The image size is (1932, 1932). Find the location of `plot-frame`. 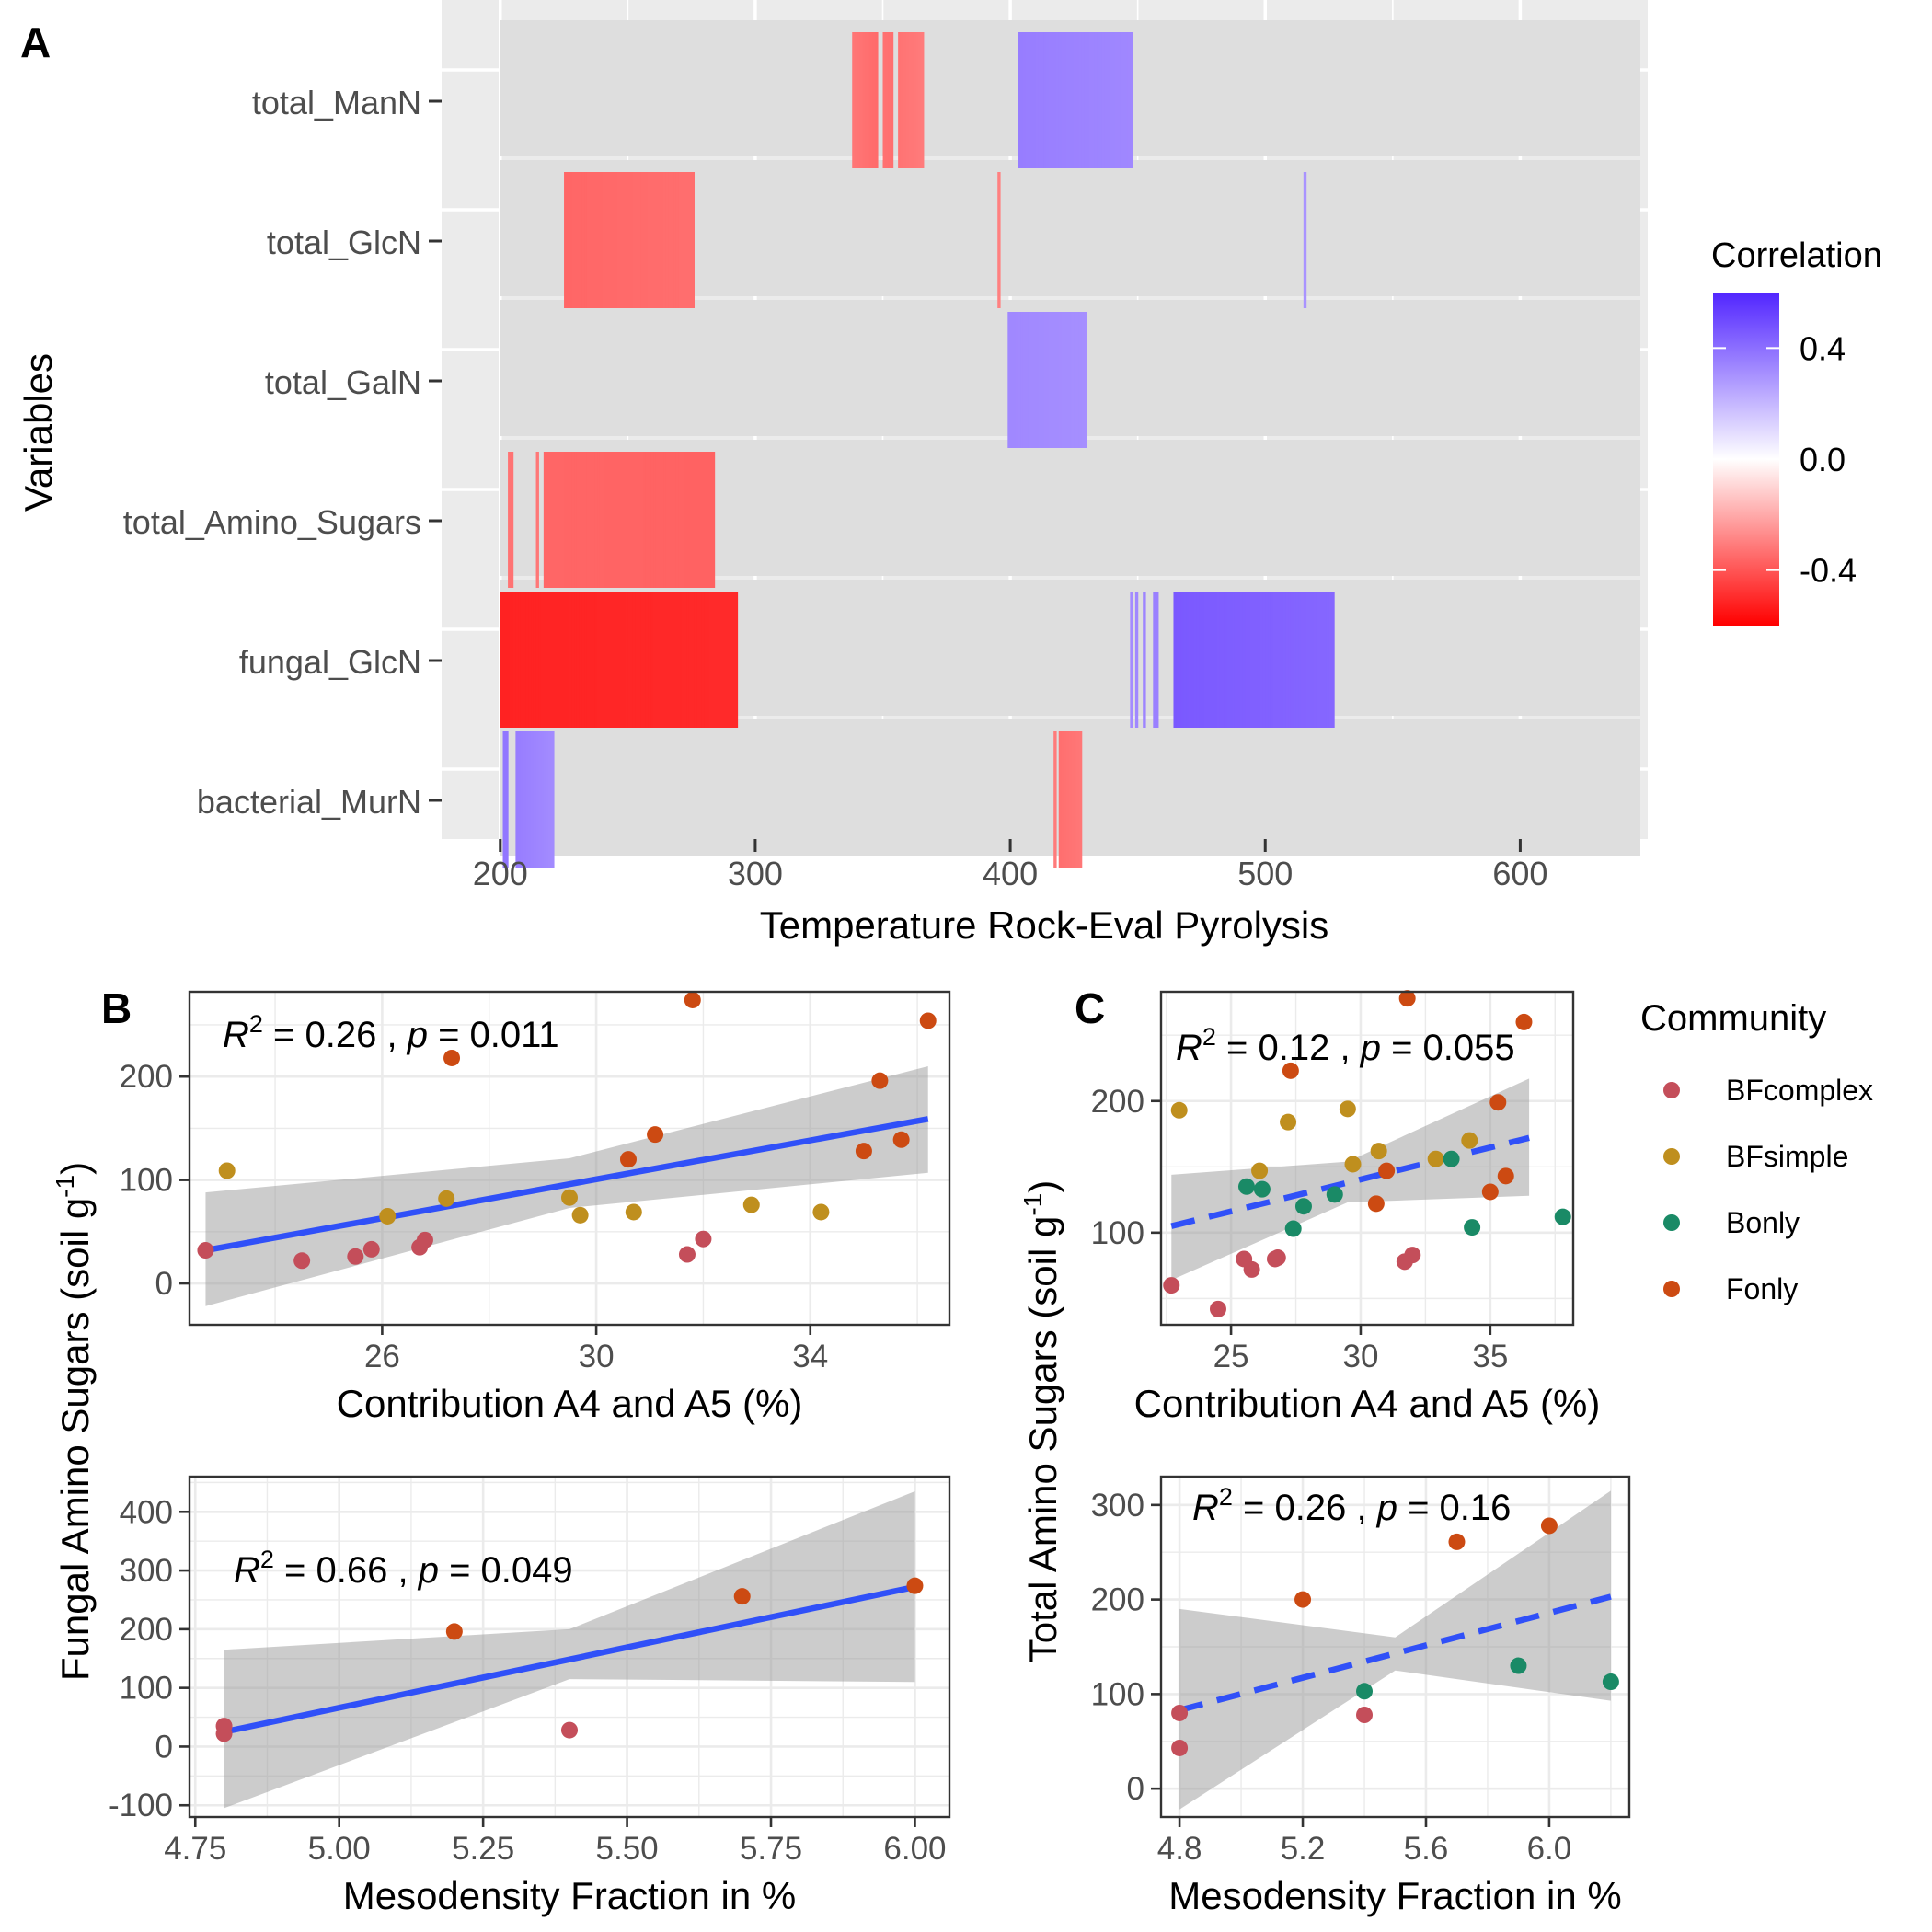

plot-frame is located at coordinates (569, 1158).